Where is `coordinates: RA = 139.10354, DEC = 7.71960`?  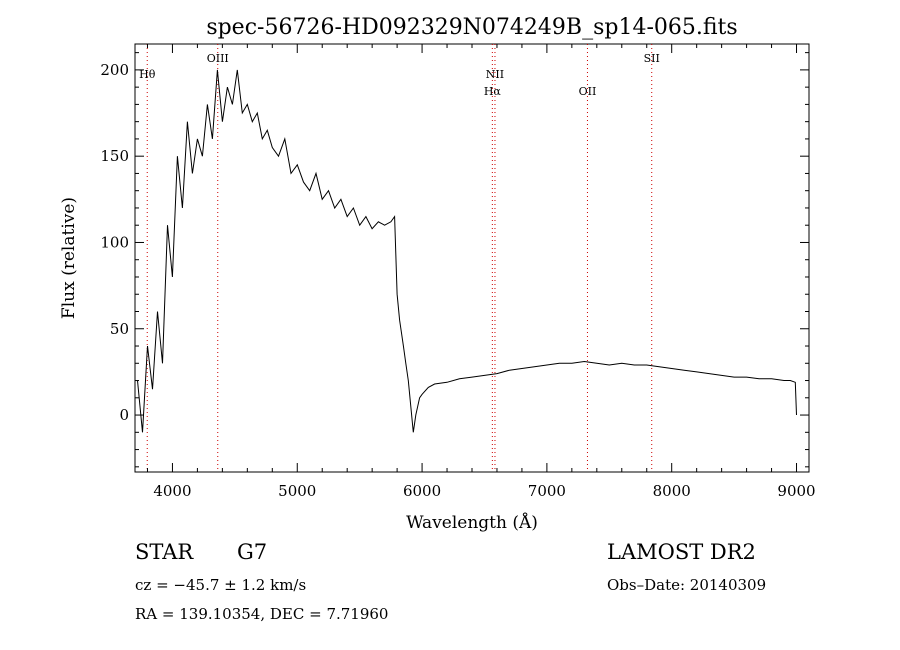
coordinates: RA = 139.10354, DEC = 7.71960 is located at coordinates (262, 614).